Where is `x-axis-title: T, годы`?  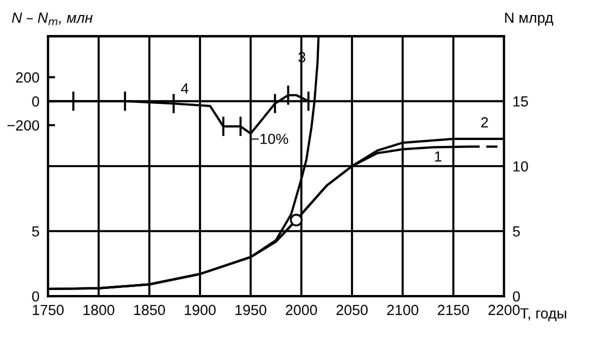
x-axis-title: T, годы is located at coordinates (543, 315).